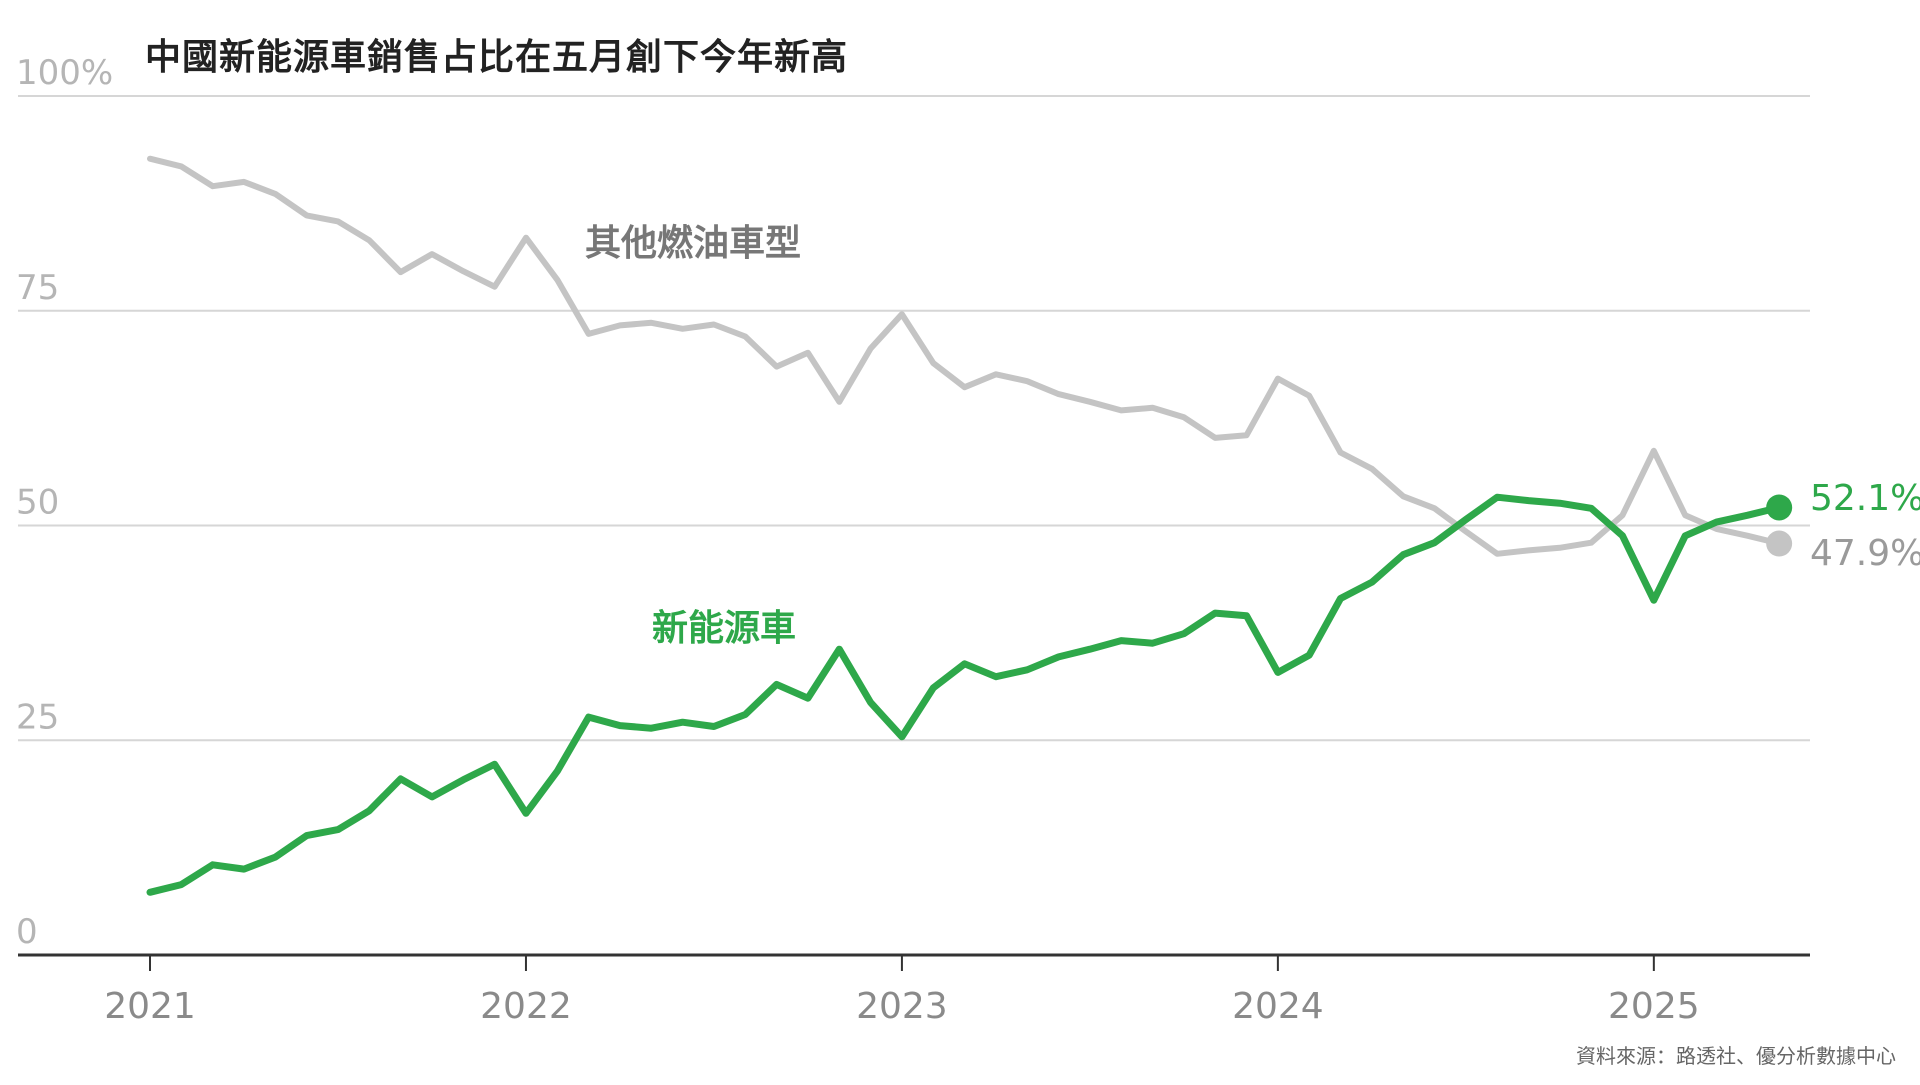  Describe the element at coordinates (1736, 1056) in the screenshot. I see `source-note: 資料來源：路透社、優分析數據中心` at that location.